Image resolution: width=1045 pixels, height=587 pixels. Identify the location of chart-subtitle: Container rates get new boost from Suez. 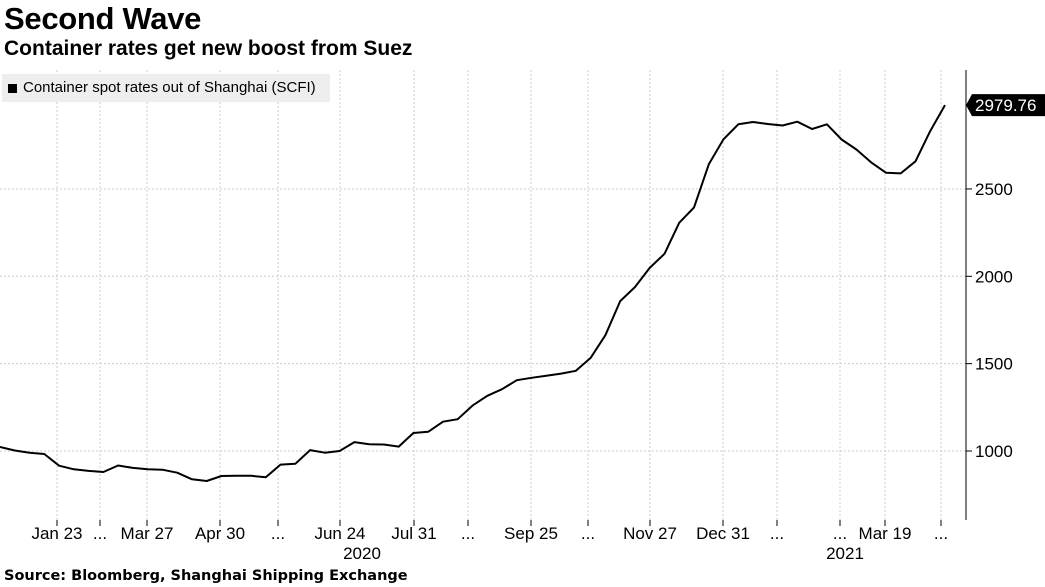
(208, 48).